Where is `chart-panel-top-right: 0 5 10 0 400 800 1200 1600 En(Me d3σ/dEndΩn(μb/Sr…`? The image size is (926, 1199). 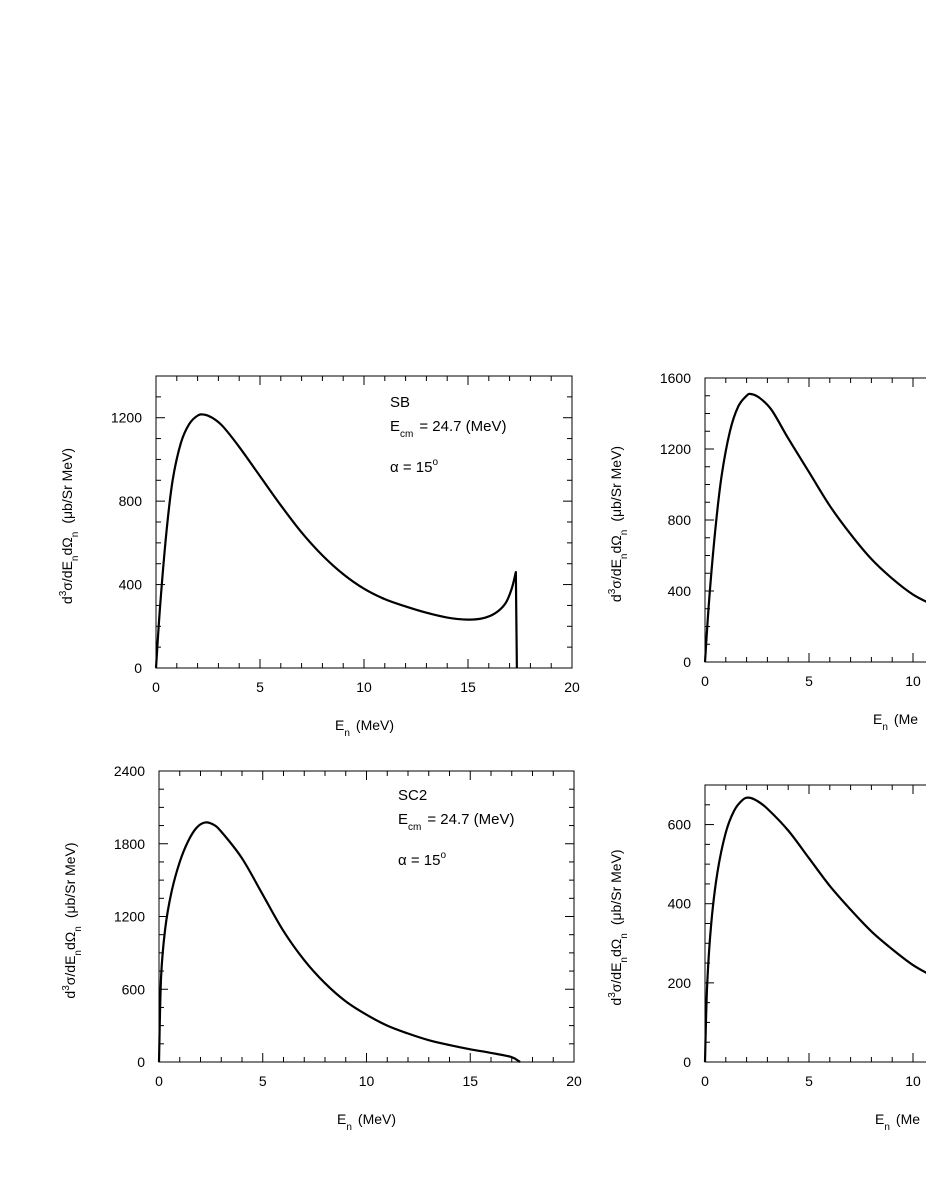 chart-panel-top-right: 0 5 10 0 400 800 1200 1600 En(Me d3σ/dEndΩn(μb/Sr… is located at coordinates (766, 551).